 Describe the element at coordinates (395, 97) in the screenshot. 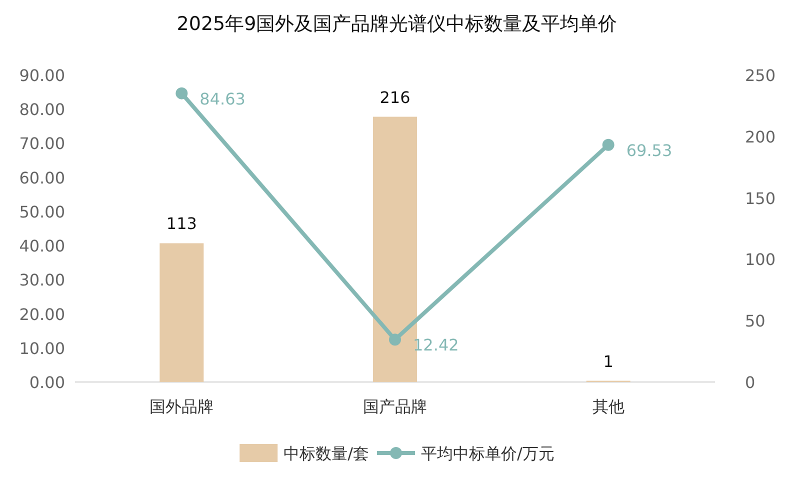

I see `data-label: 216` at that location.